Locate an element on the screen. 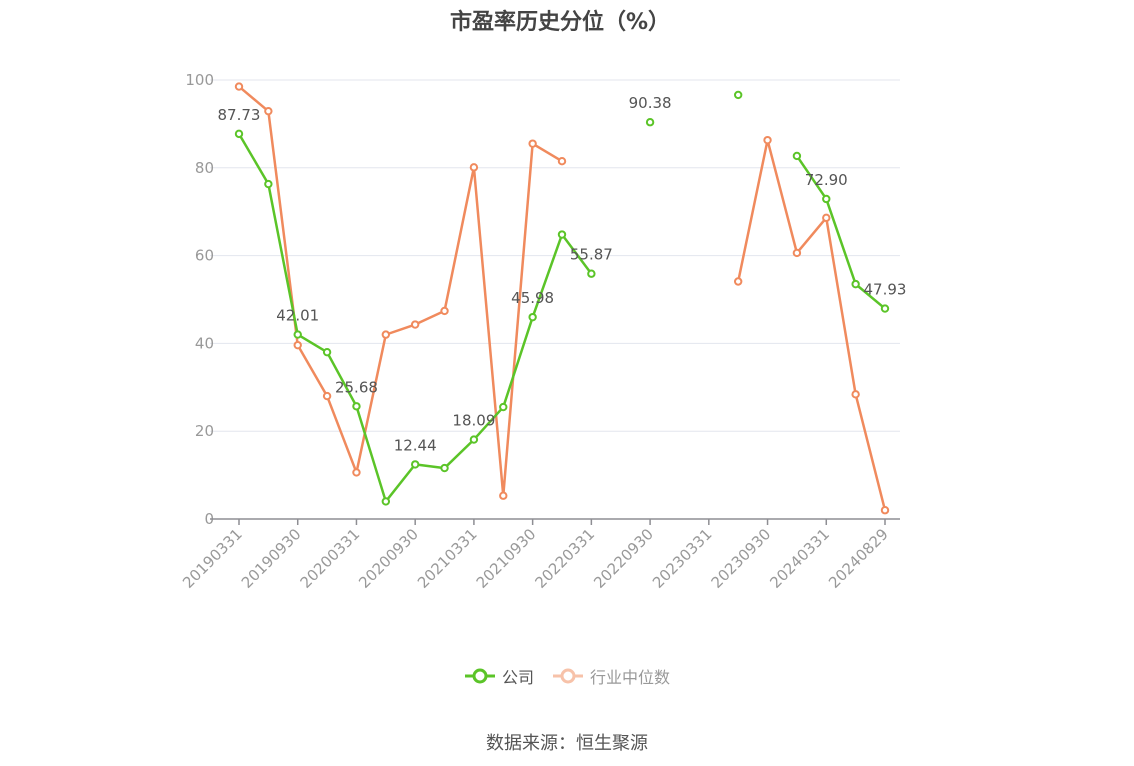  legend-marker-industry-median is located at coordinates (568, 676).